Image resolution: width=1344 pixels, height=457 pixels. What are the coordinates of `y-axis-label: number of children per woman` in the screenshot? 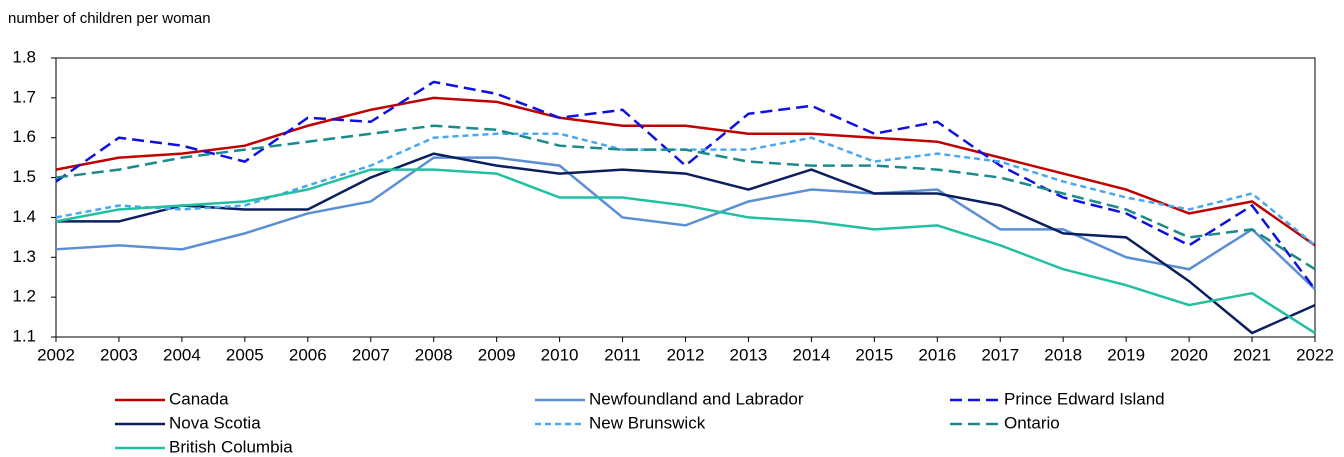 It's located at (109, 18).